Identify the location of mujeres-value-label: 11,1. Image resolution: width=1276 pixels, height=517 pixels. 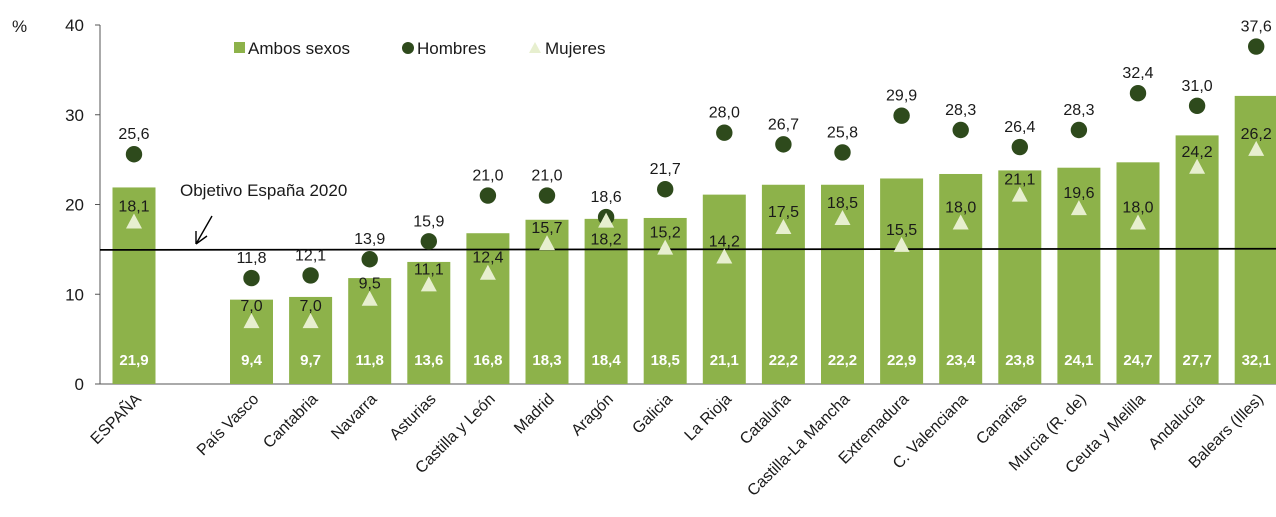
(429, 269).